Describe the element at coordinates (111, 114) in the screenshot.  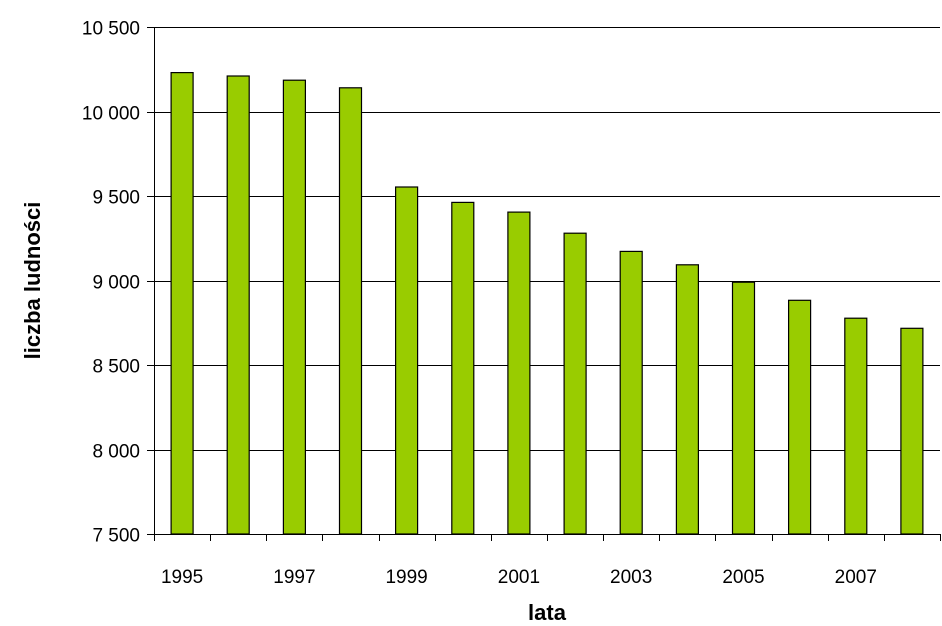
I see `y-tick-label: 10 000` at that location.